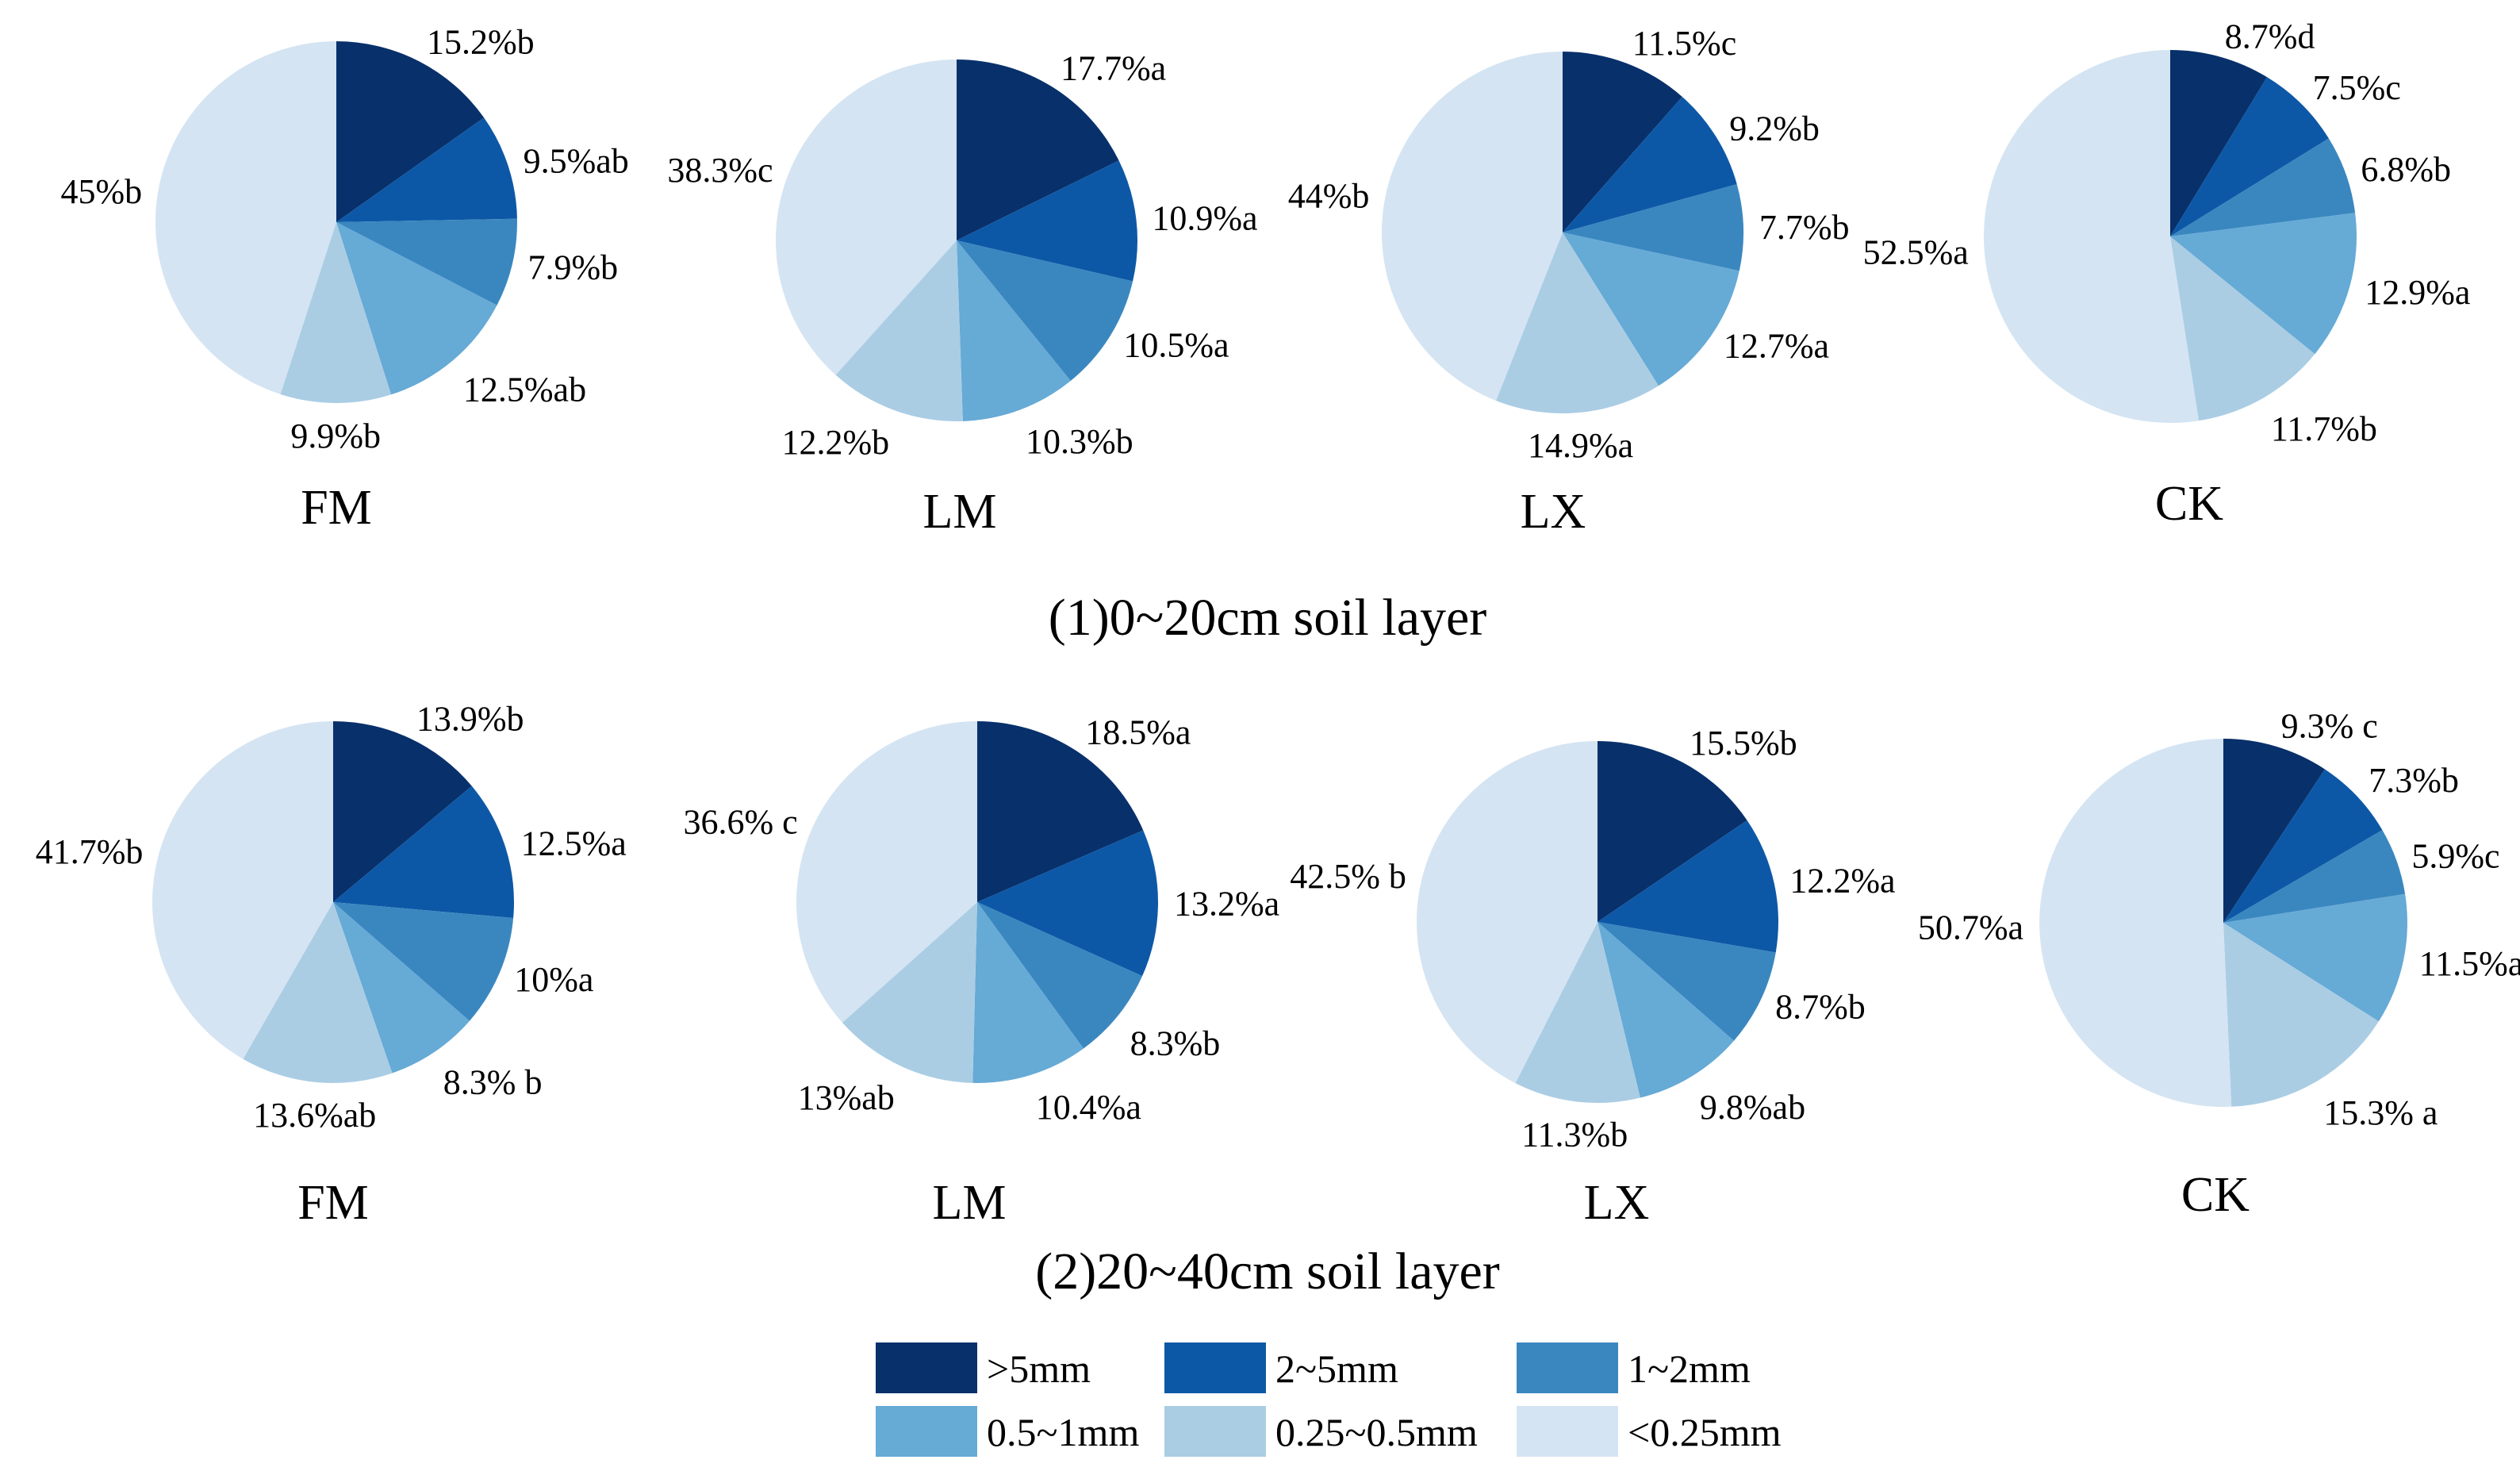 This screenshot has height=1475, width=2520. What do you see at coordinates (1774, 128) in the screenshot?
I see `slice-label: 9.2%b` at bounding box center [1774, 128].